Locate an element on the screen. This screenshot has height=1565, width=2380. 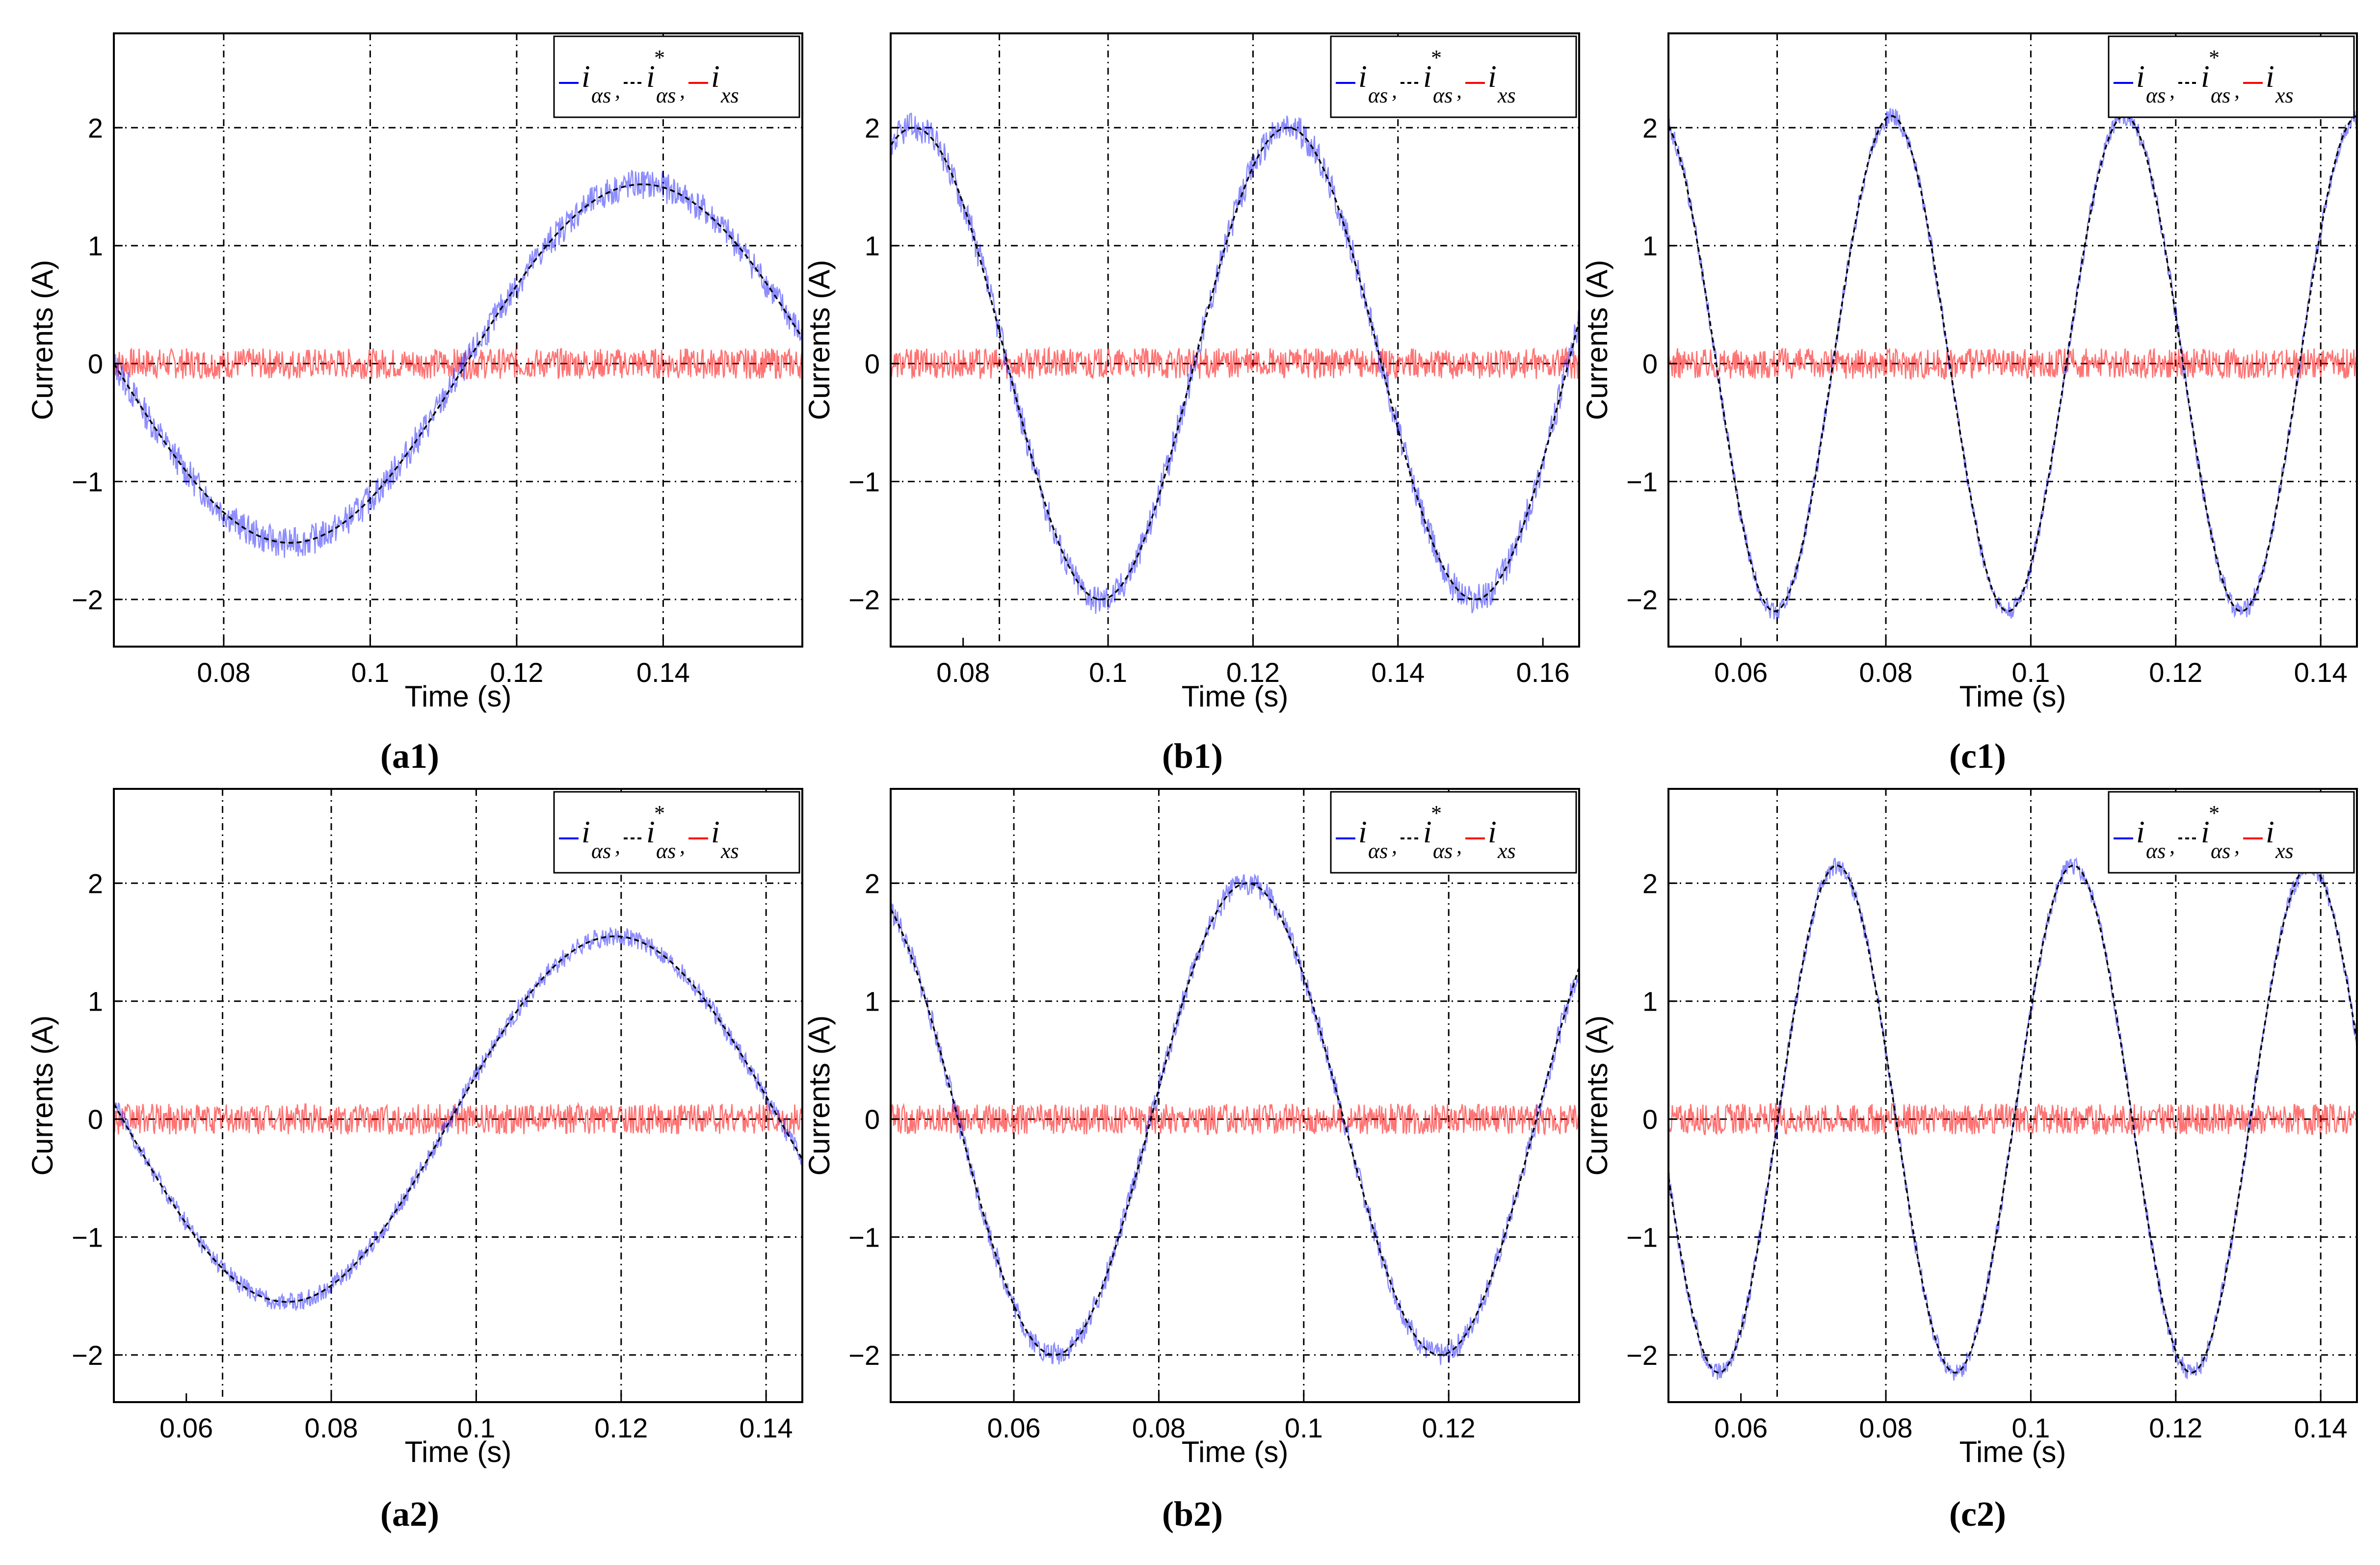
legend-subscript: xs is located at coordinates (729, 851).